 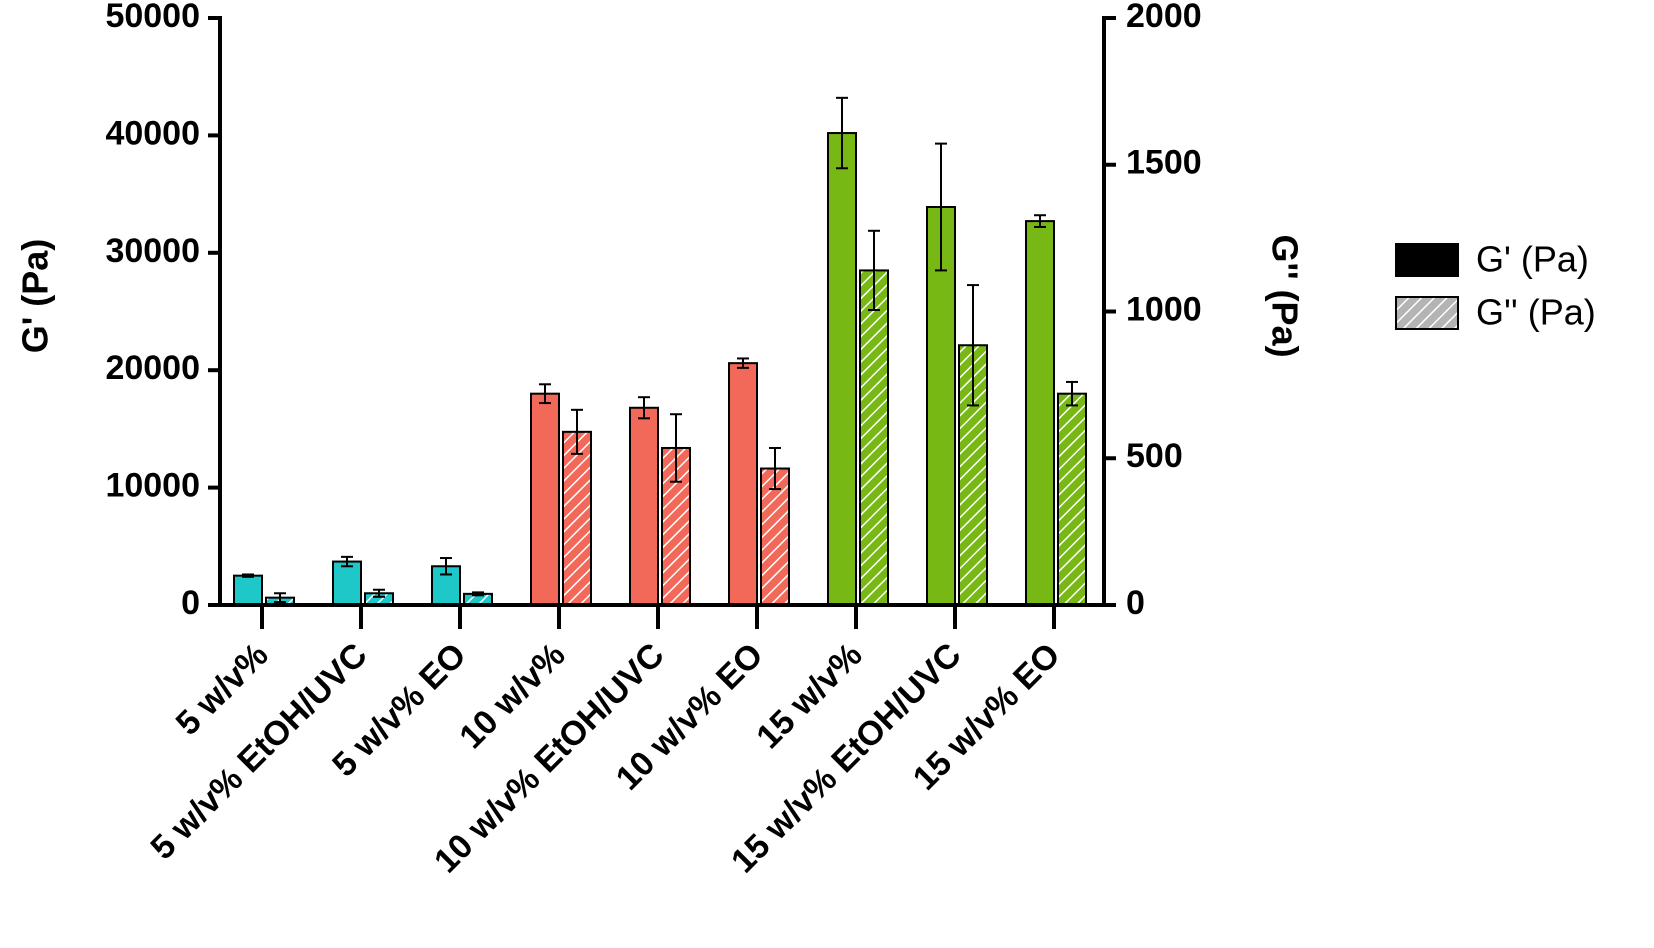 What do you see at coordinates (1164, 309) in the screenshot?
I see `y-right-tick-label: 1000` at bounding box center [1164, 309].